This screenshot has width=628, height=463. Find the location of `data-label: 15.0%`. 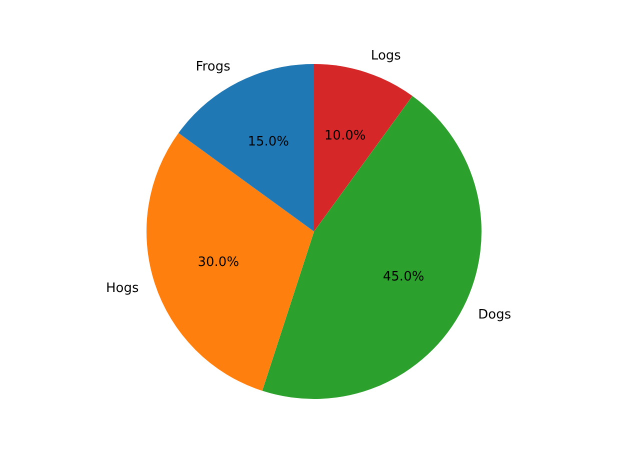

data-label: 15.0% is located at coordinates (269, 142).